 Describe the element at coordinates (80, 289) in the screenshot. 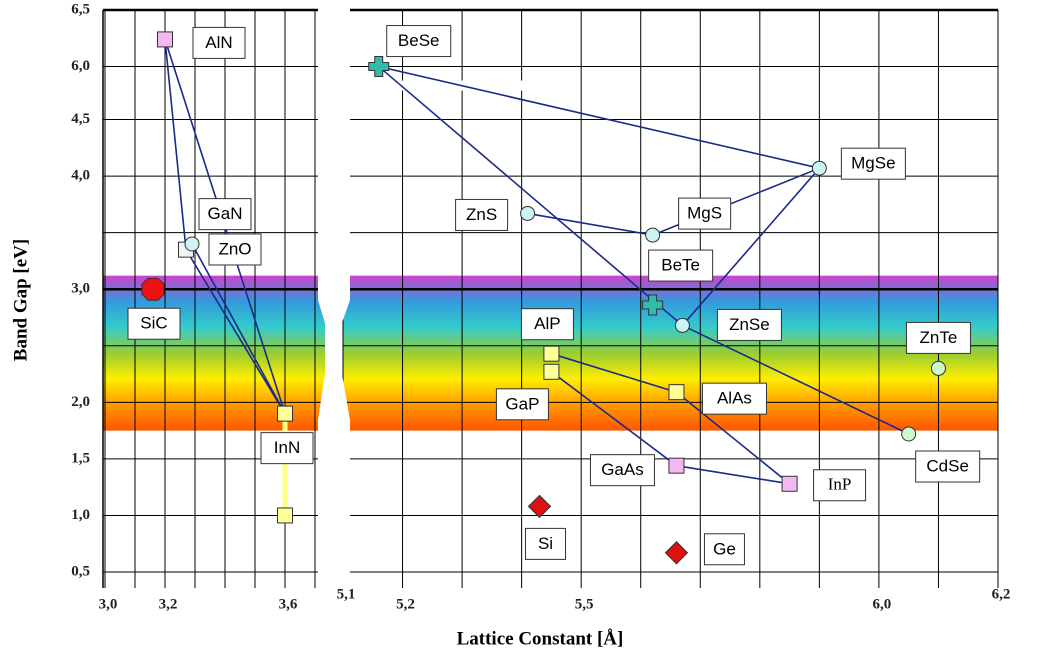

I see `y-tick-label: 3,0` at that location.